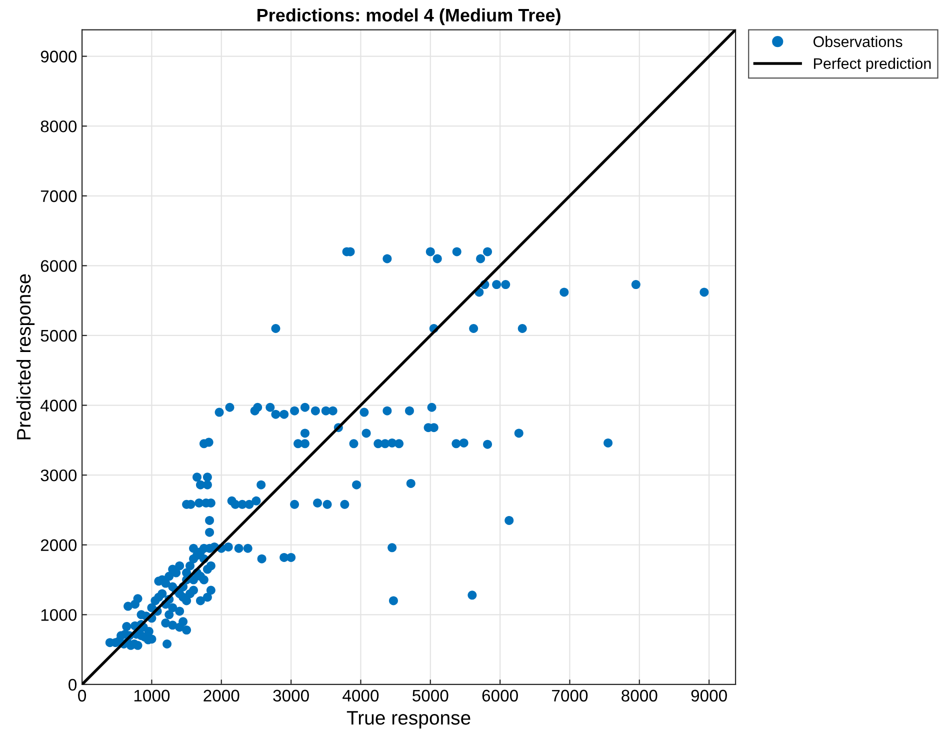 The image size is (943, 744). What do you see at coordinates (430, 696) in the screenshot?
I see `x-tick-label: 5000` at bounding box center [430, 696].